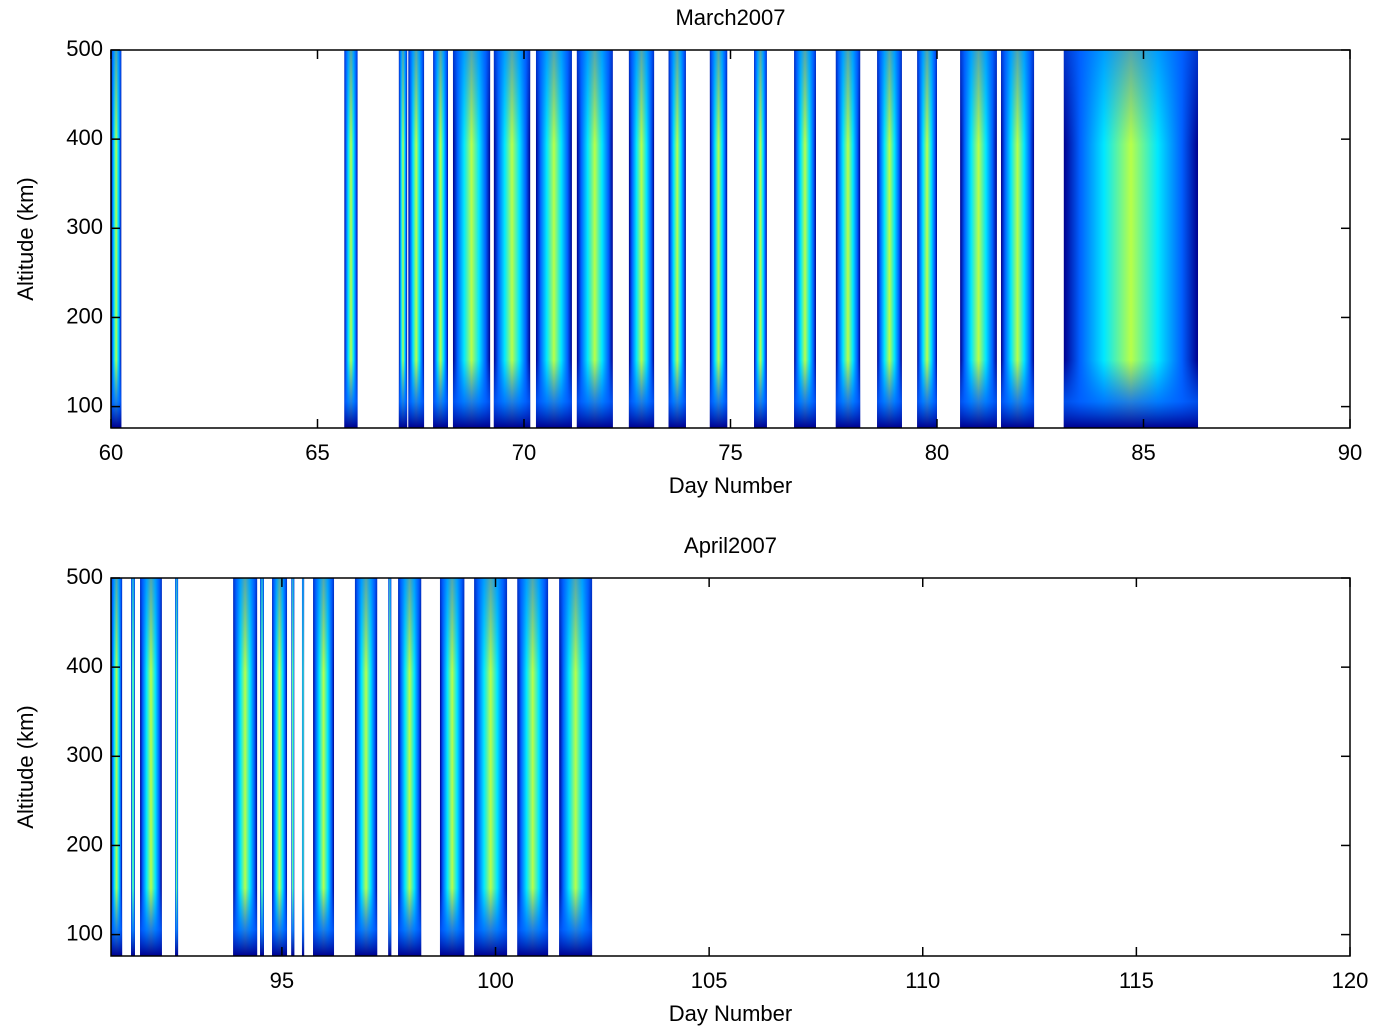 Image resolution: width=1376 pixels, height=1029 pixels. Describe the element at coordinates (730, 545) in the screenshot. I see `chart-title: April2007` at that location.